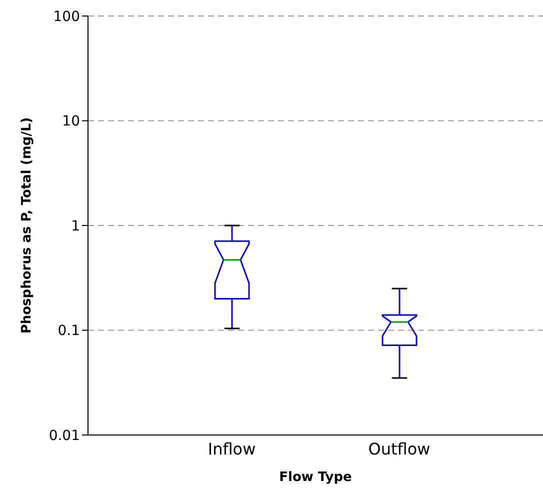 The width and height of the screenshot is (543, 495). Describe the element at coordinates (27, 225) in the screenshot. I see `y-axis-title: Phosphorus as P, Total (mg/L)` at that location.